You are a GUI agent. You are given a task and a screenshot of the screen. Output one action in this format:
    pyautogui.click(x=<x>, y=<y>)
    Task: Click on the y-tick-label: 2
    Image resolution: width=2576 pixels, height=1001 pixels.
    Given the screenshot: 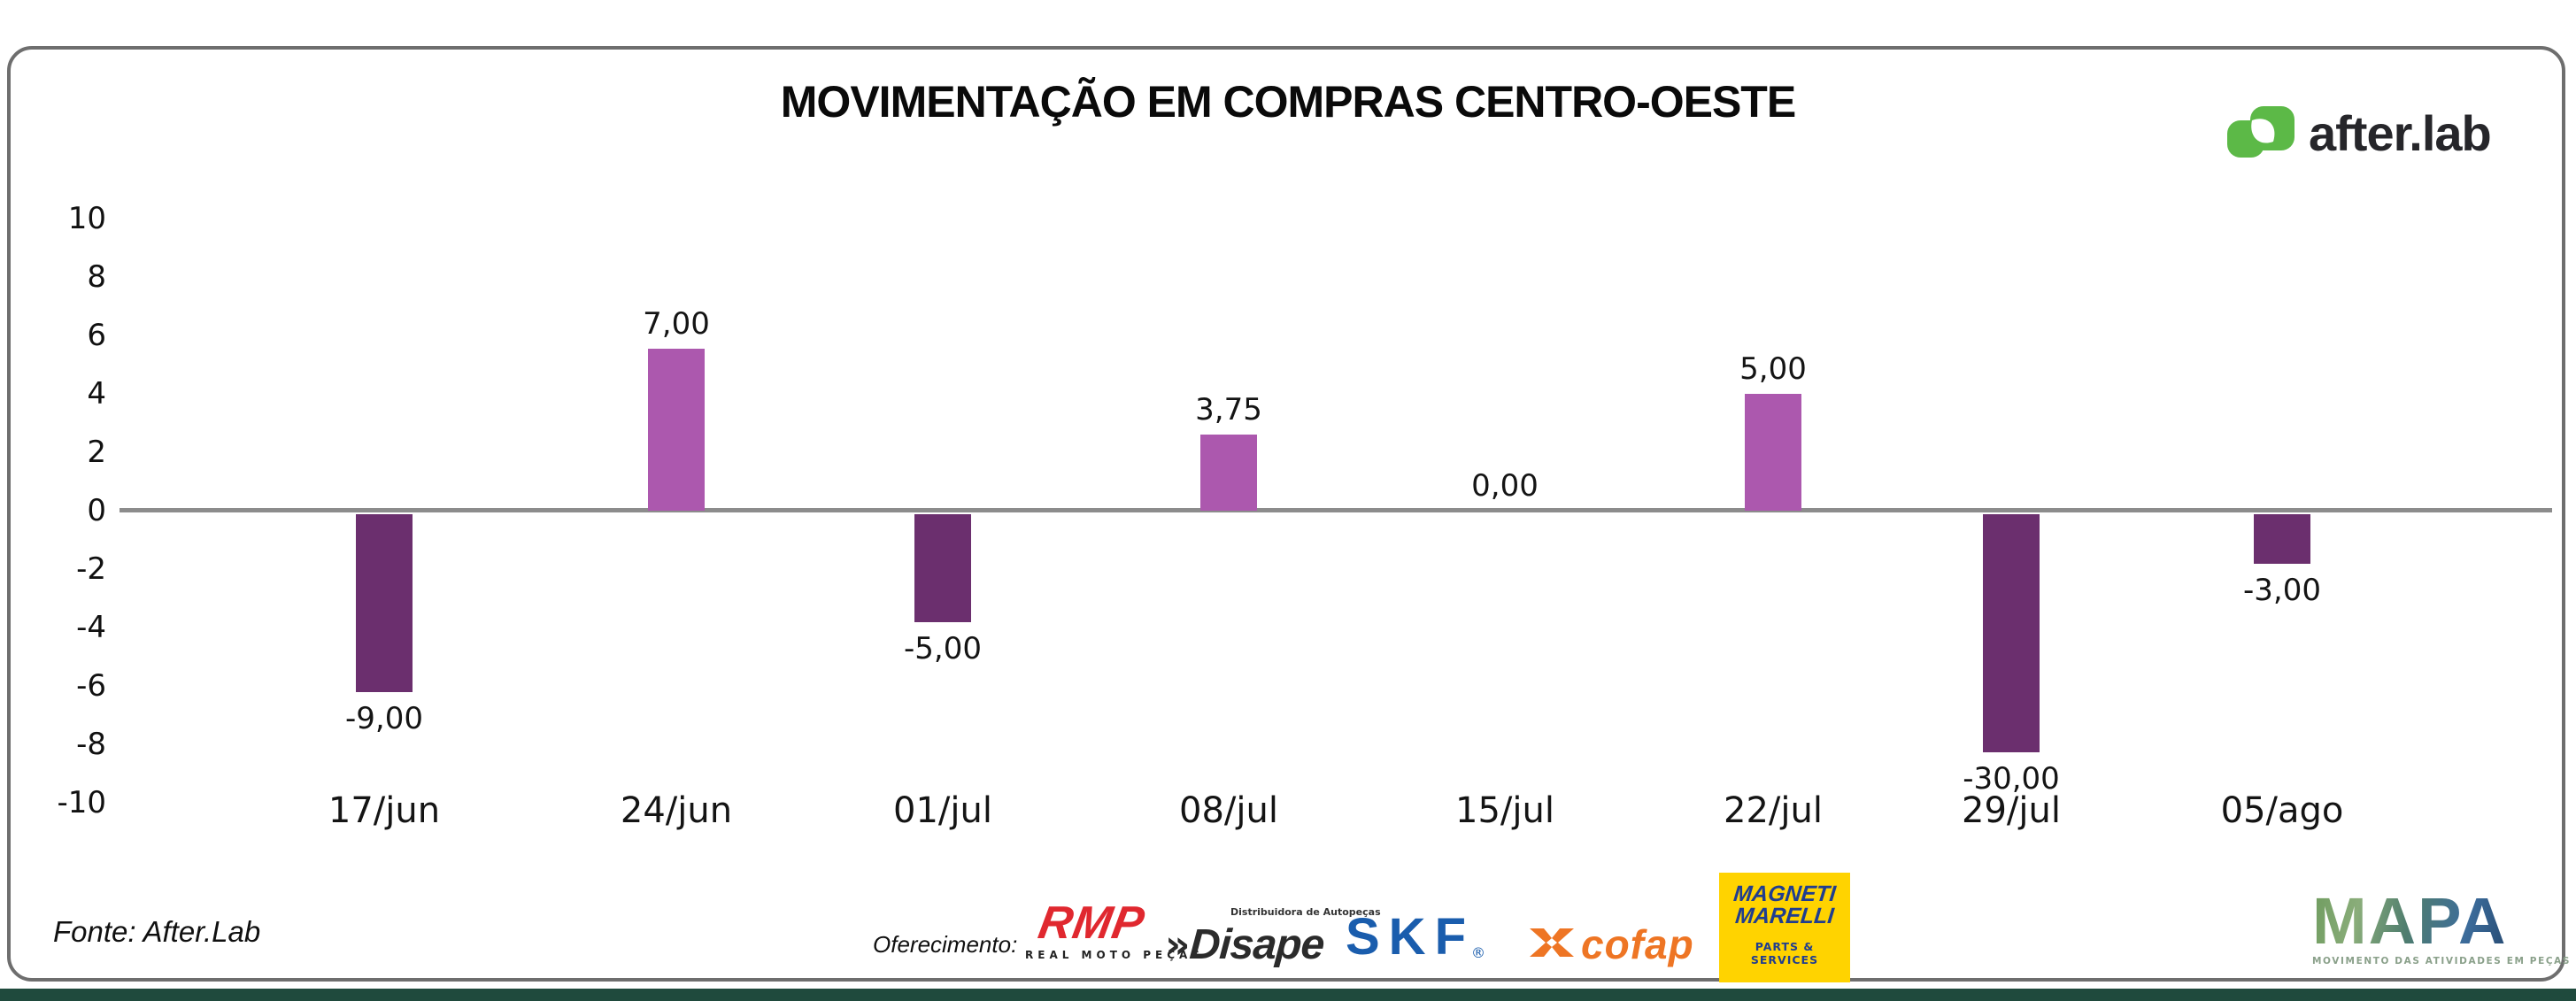 What is the action you would take?
    pyautogui.click(x=96, y=452)
    